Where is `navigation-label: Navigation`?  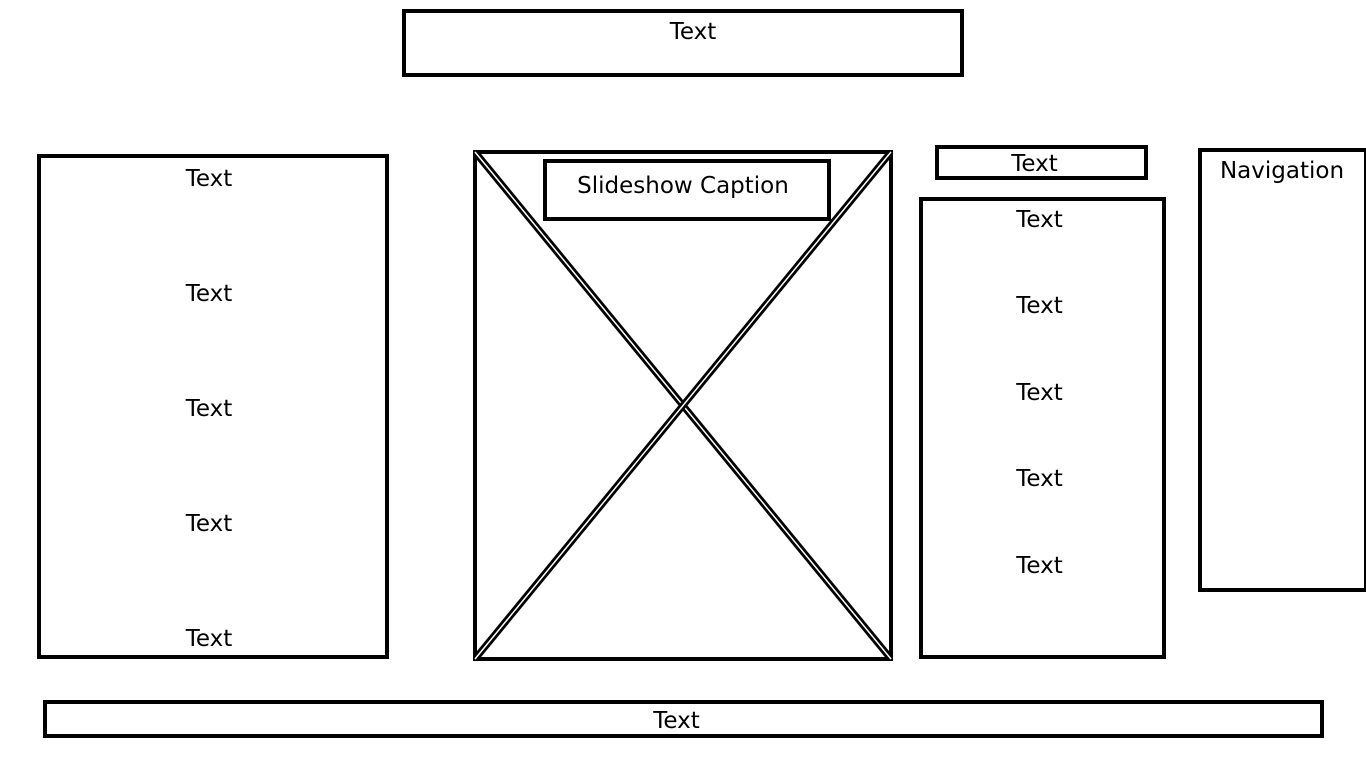
navigation-label: Navigation is located at coordinates (1282, 171).